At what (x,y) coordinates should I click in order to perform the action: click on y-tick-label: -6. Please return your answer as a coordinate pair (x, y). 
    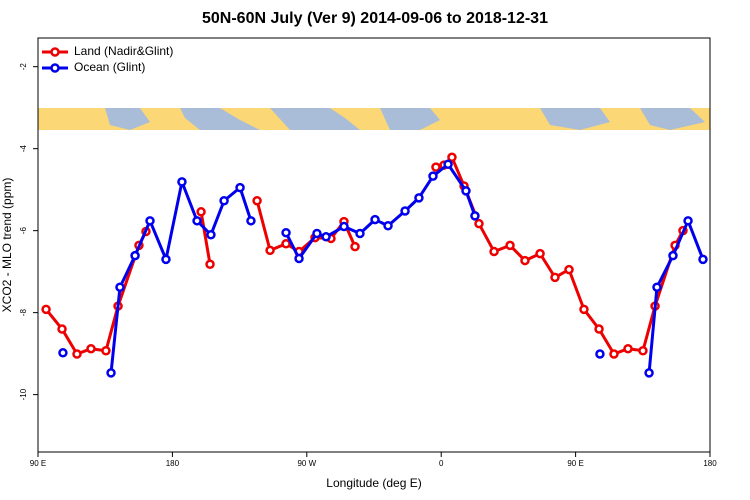
    Looking at the image, I should click on (23, 231).